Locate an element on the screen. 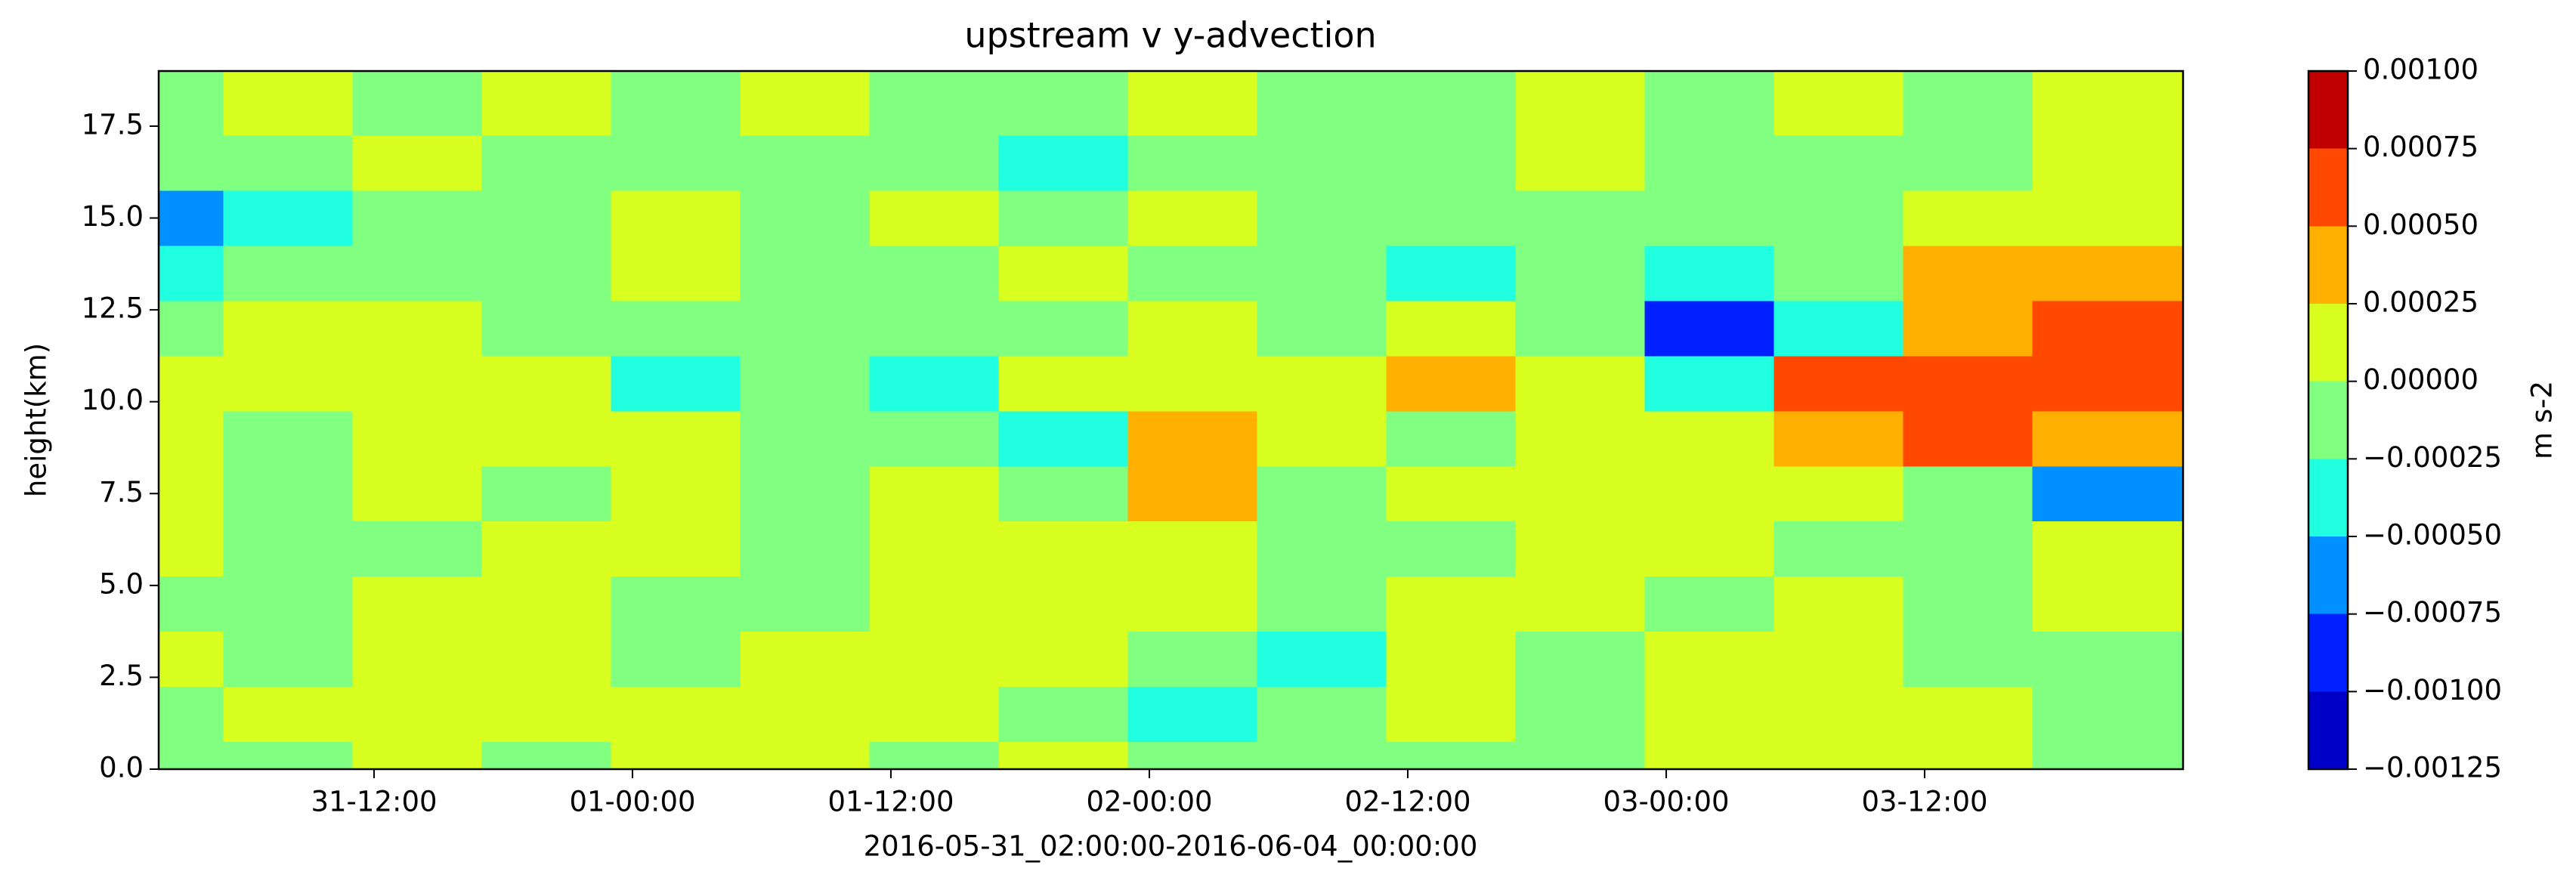 The image size is (2576, 884). colorbar-tick-label: −0.00125 is located at coordinates (2432, 768).